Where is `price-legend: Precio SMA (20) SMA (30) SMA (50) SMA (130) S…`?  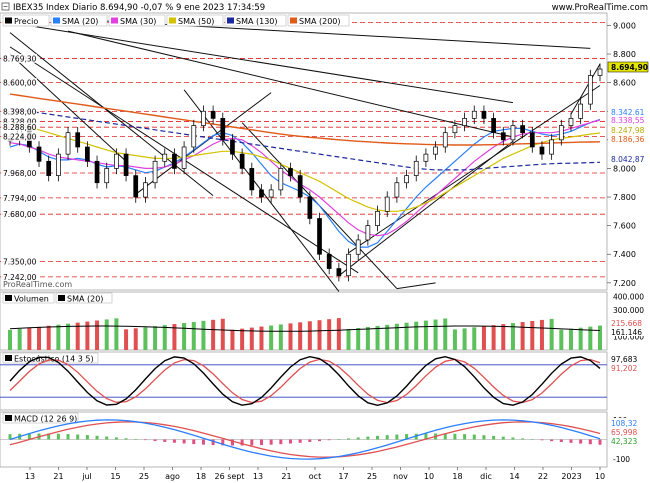
price-legend: Precio SMA (20) SMA (30) SMA (50) SMA (130) S… is located at coordinates (176, 20).